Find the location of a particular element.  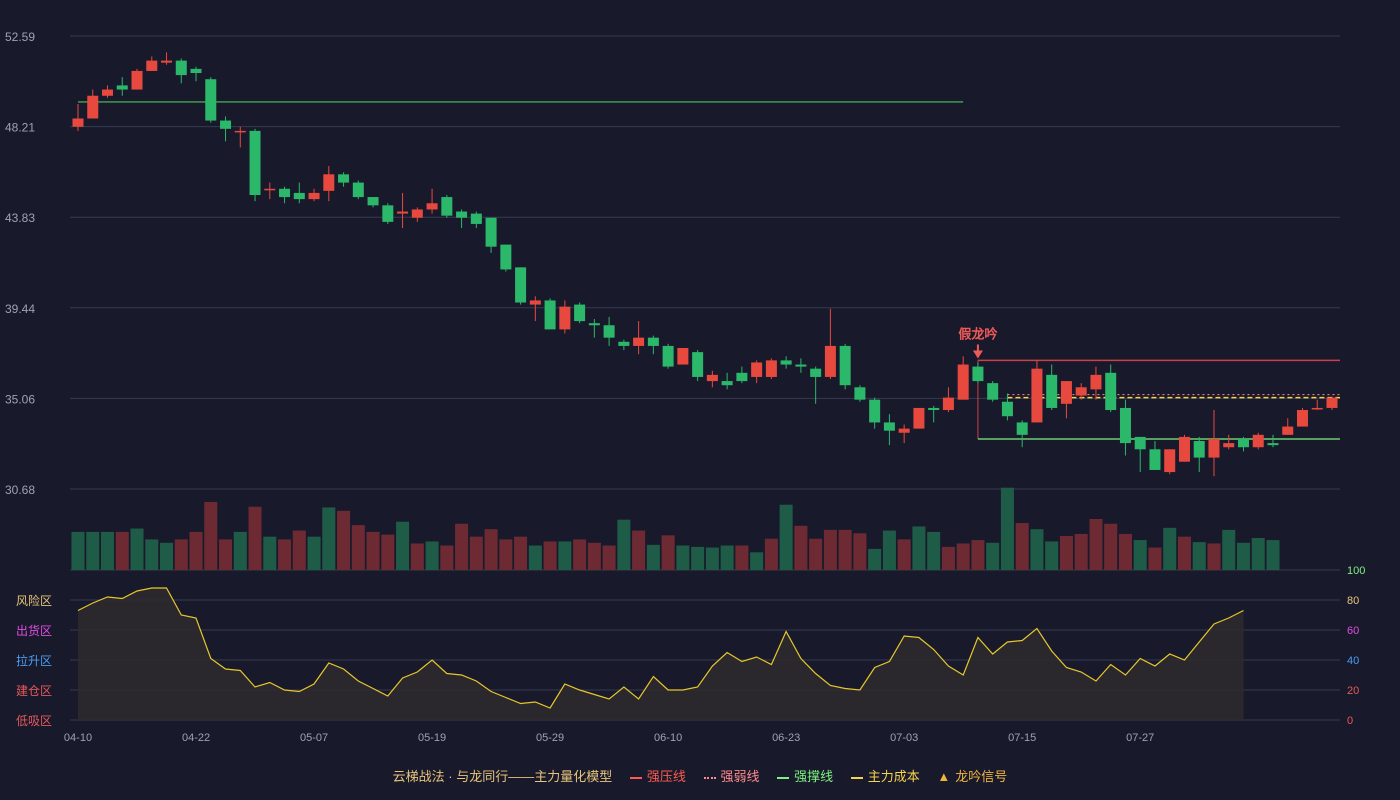

indicator-tick-label: 60 is located at coordinates (1353, 631).